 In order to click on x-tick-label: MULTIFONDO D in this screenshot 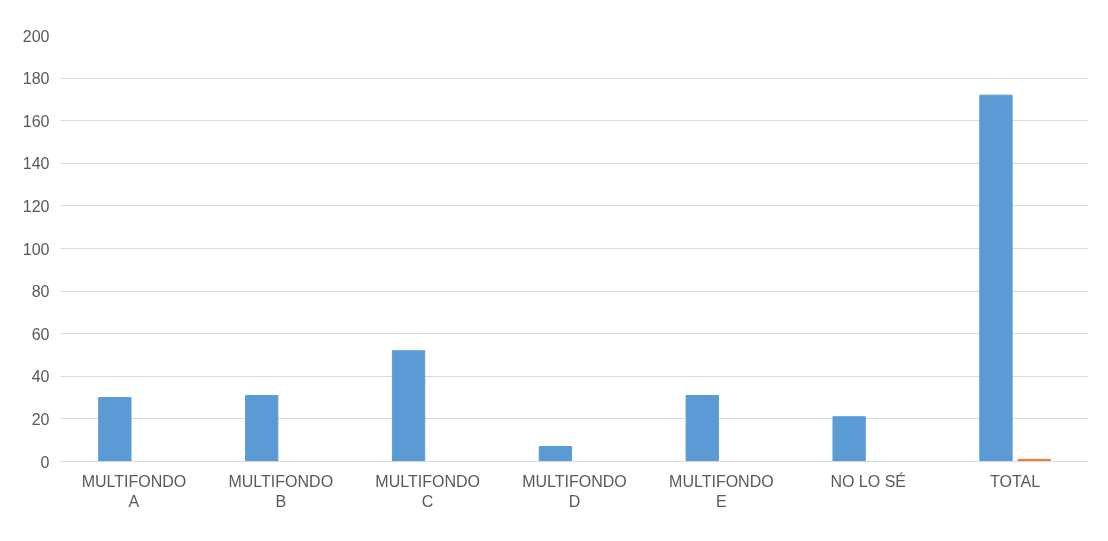, I will do `click(574, 491)`.